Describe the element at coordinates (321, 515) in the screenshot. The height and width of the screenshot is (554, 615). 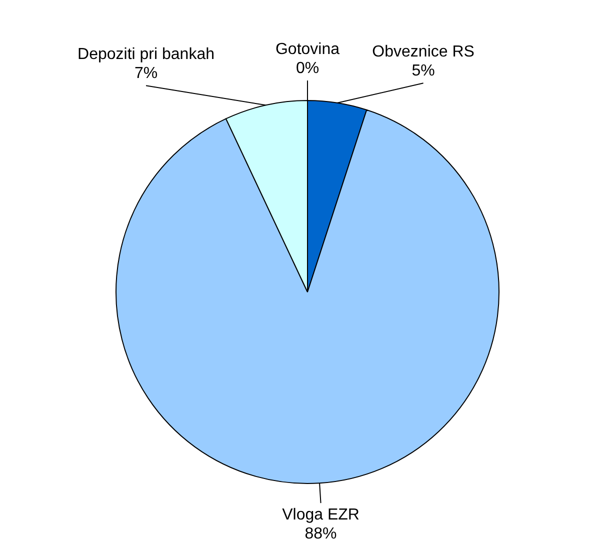
I see `slice-label: Vloga EZR` at that location.